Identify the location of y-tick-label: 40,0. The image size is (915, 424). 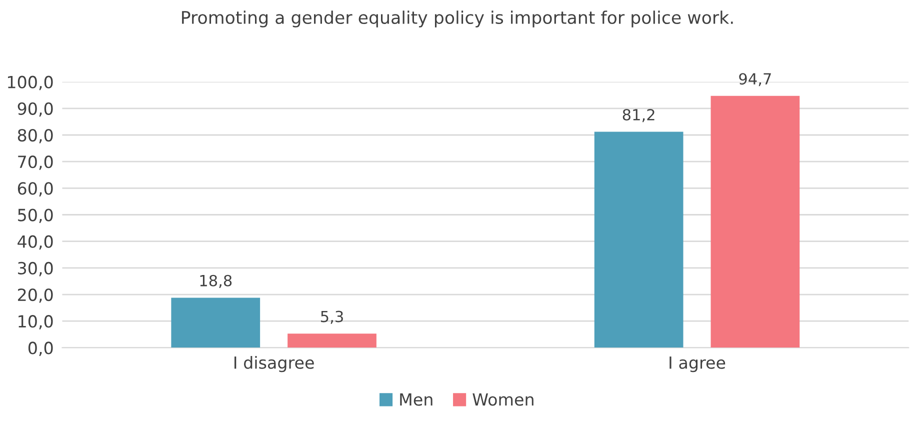
(35, 242).